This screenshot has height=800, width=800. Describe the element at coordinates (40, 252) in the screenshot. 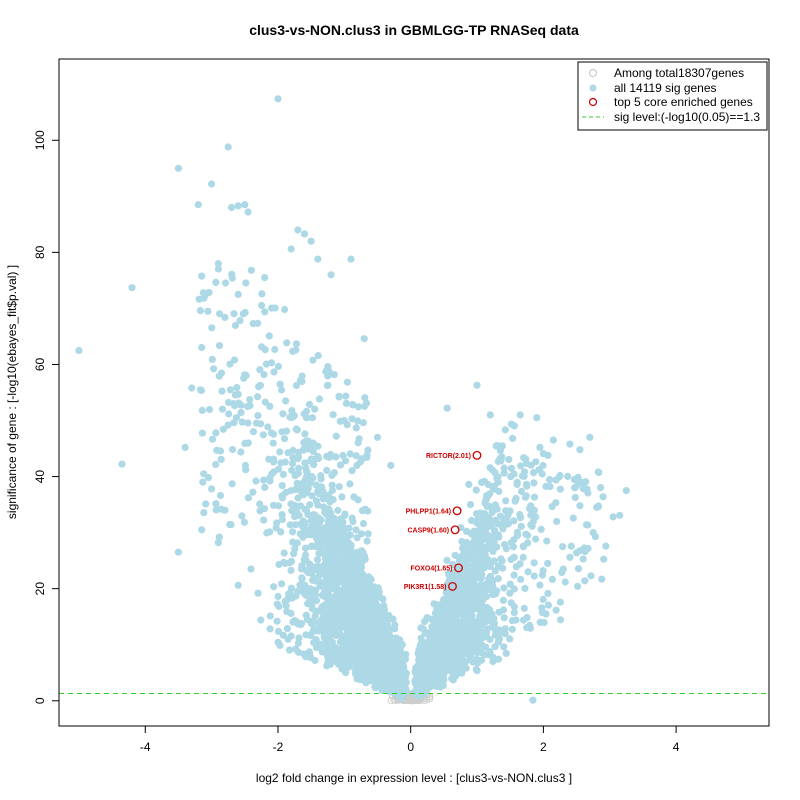

I see `y-tick-label: 80` at that location.